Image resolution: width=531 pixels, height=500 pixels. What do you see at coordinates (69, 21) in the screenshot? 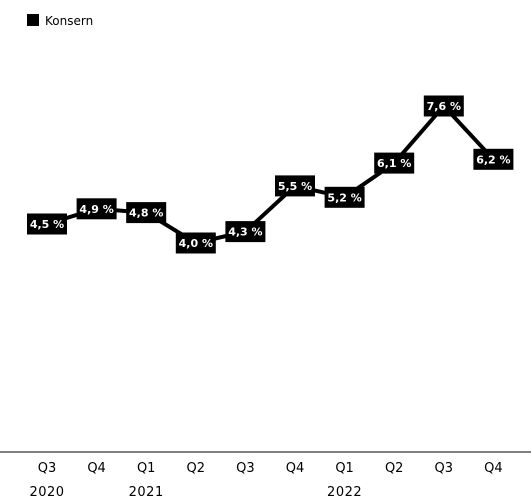
I see `legend-label: Konsern` at bounding box center [69, 21].